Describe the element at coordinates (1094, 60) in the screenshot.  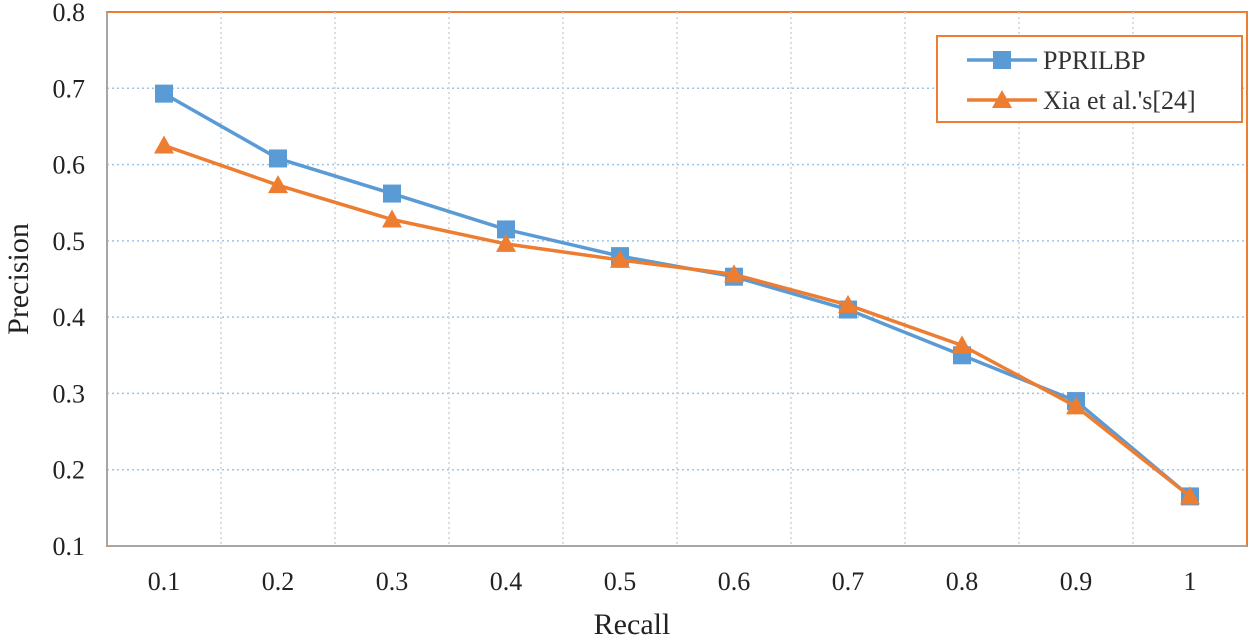
I see `legend-label-0: PPRILBP` at that location.